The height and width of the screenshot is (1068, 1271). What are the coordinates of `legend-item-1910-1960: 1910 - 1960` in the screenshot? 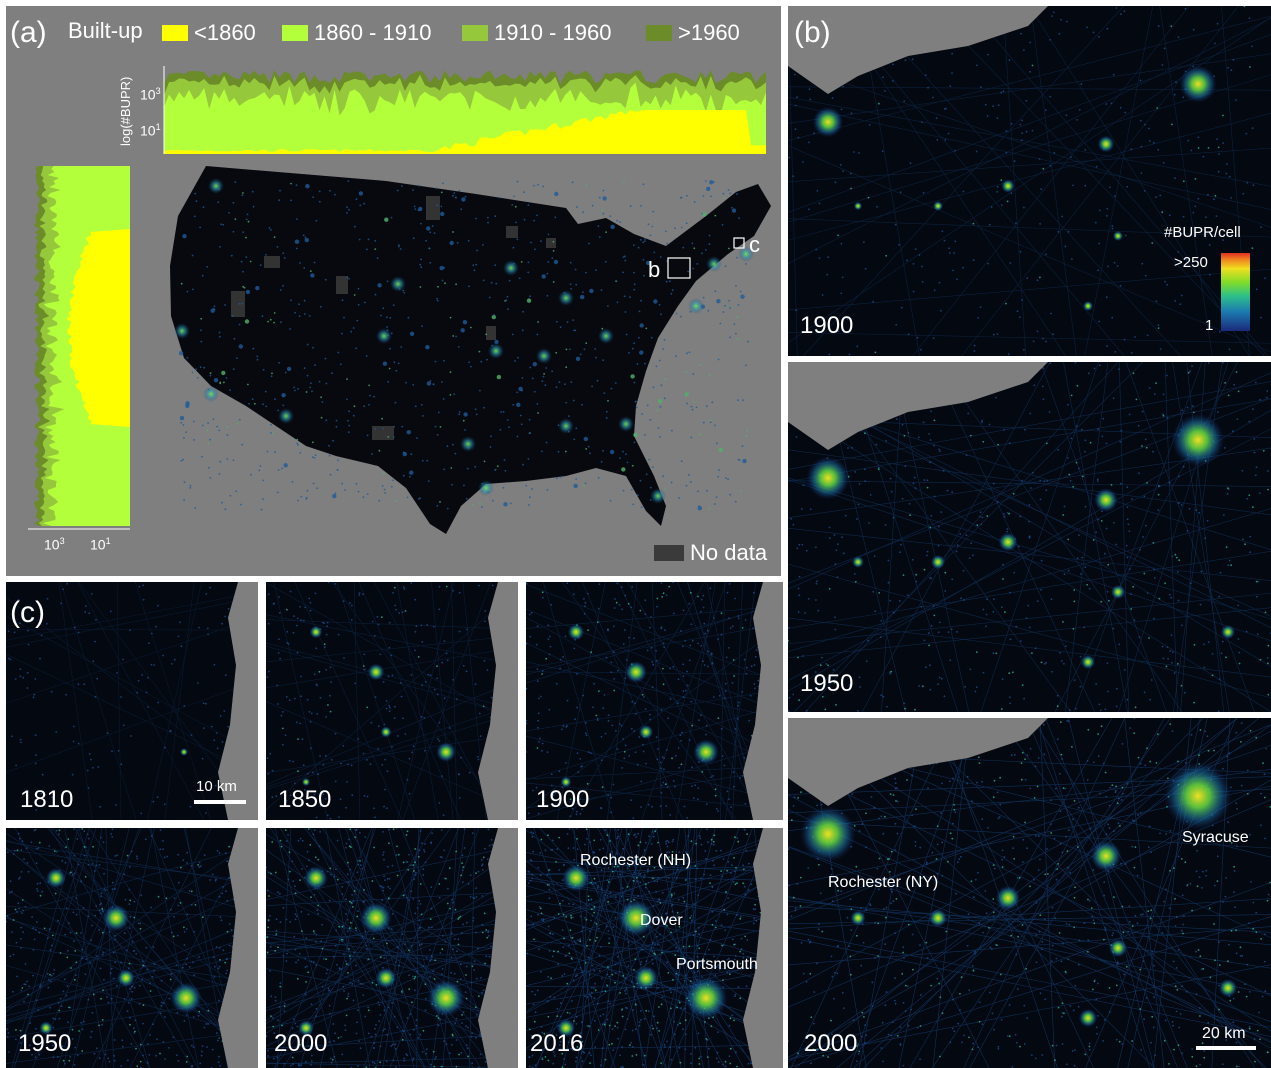 It's located at (536, 33).